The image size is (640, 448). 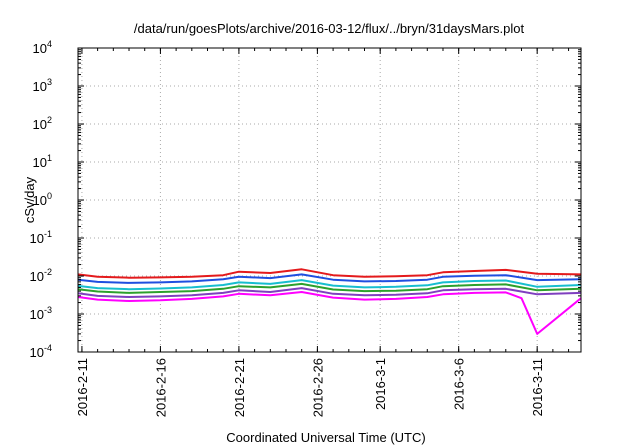 What do you see at coordinates (42, 123) in the screenshot?
I see `y-tick-label: 10²` at bounding box center [42, 123].